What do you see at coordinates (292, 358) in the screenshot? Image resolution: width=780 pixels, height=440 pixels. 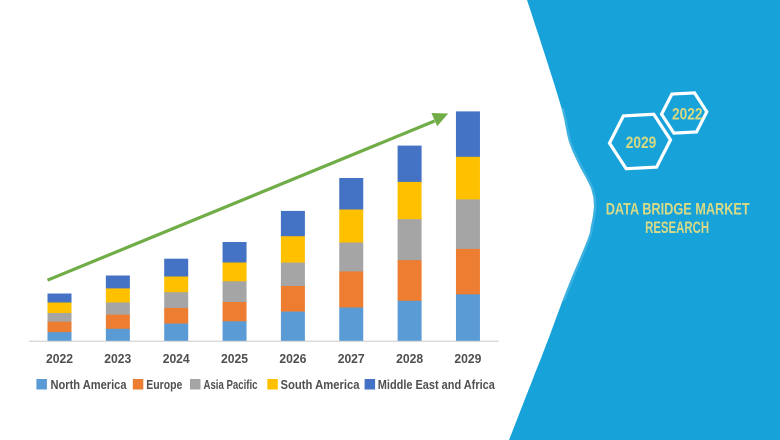 I see `svg-text: 2026` at bounding box center [292, 358].